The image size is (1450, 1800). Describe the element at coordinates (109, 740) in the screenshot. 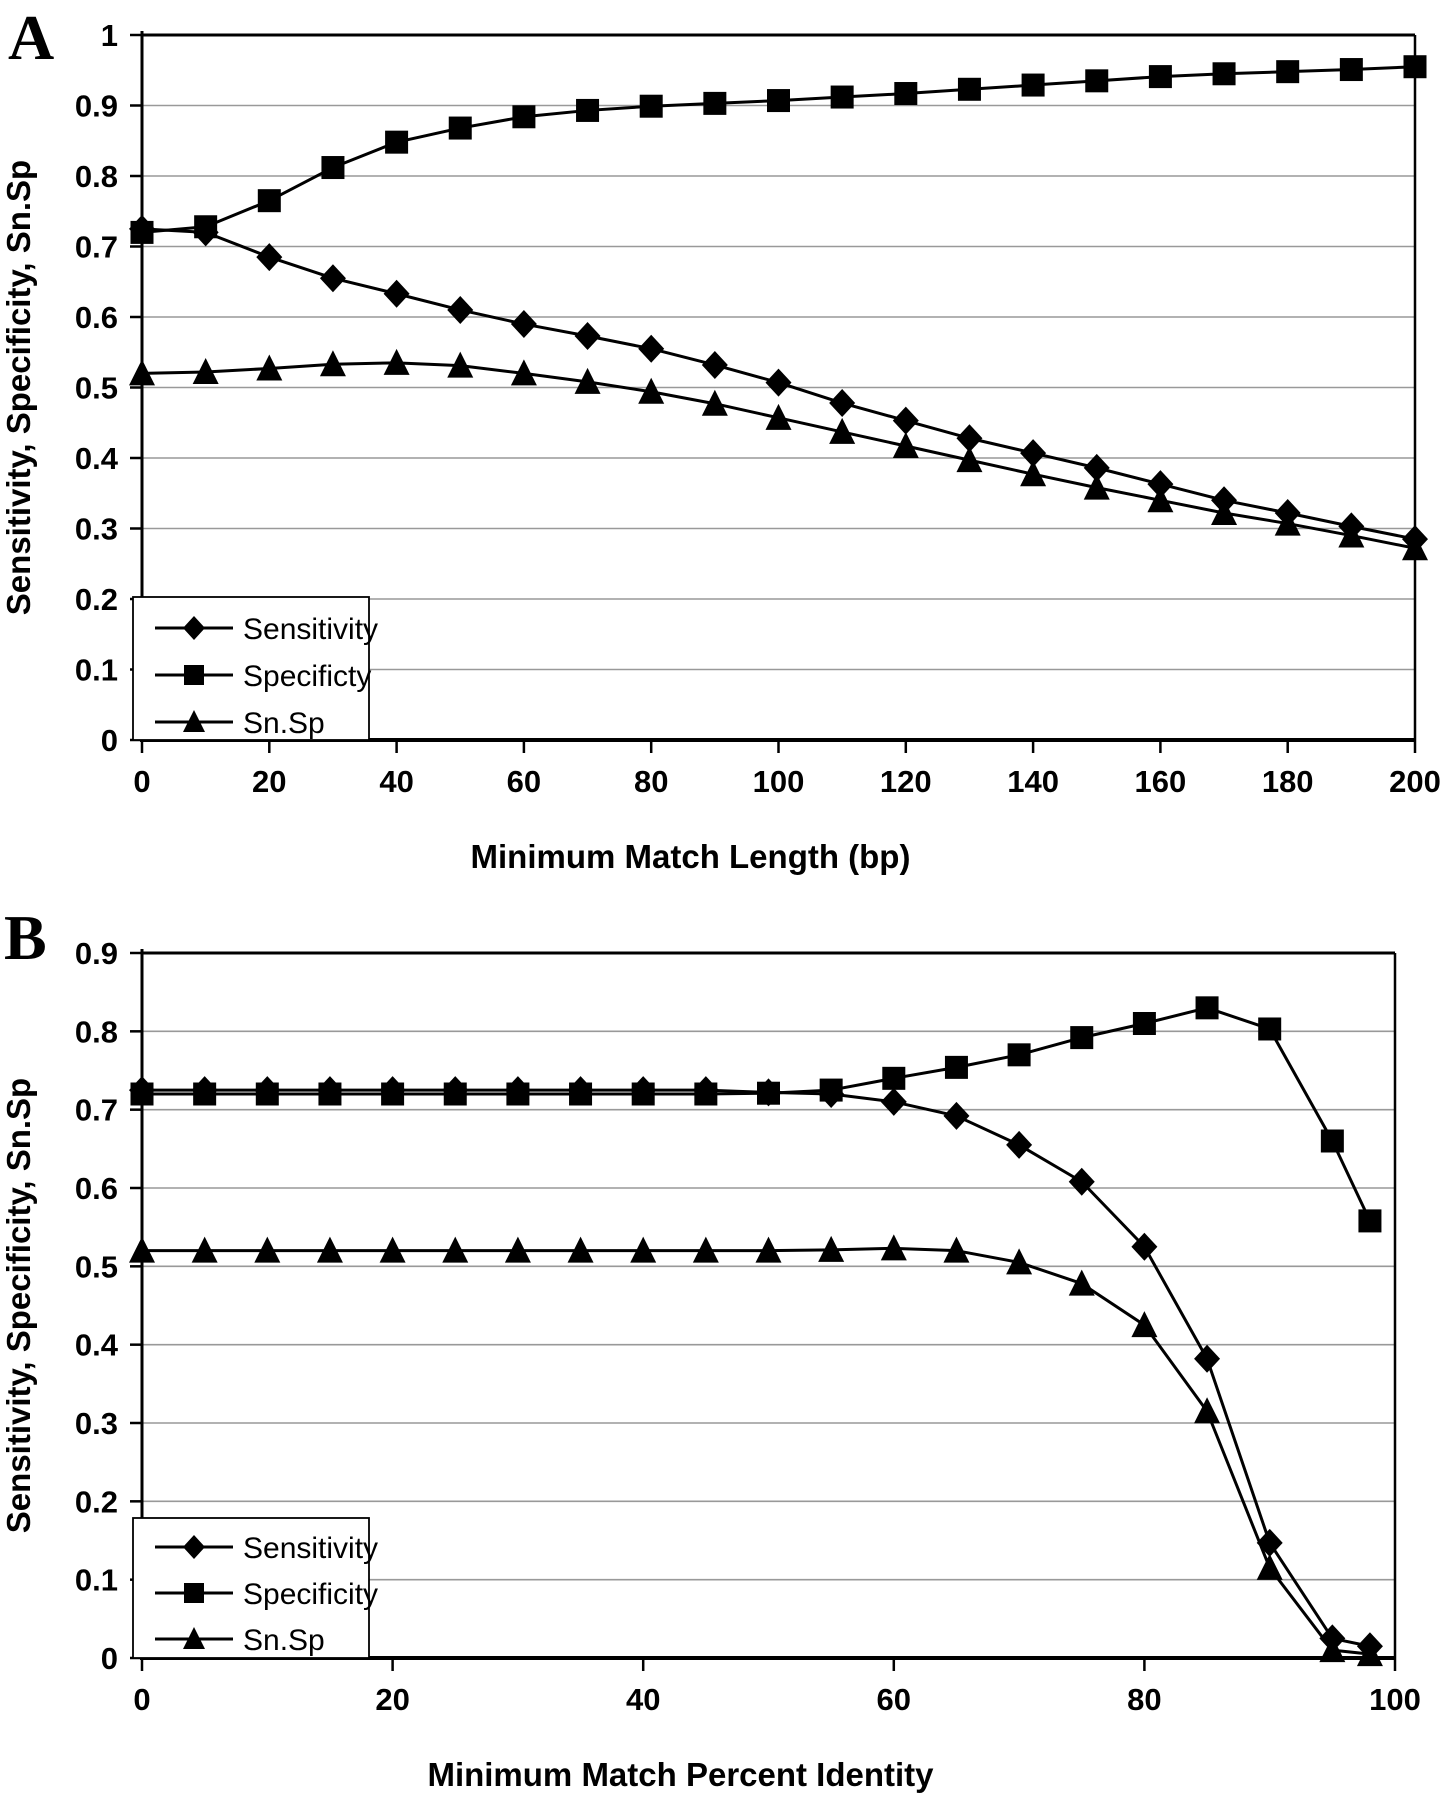

I see `y-tick-label: 0` at that location.